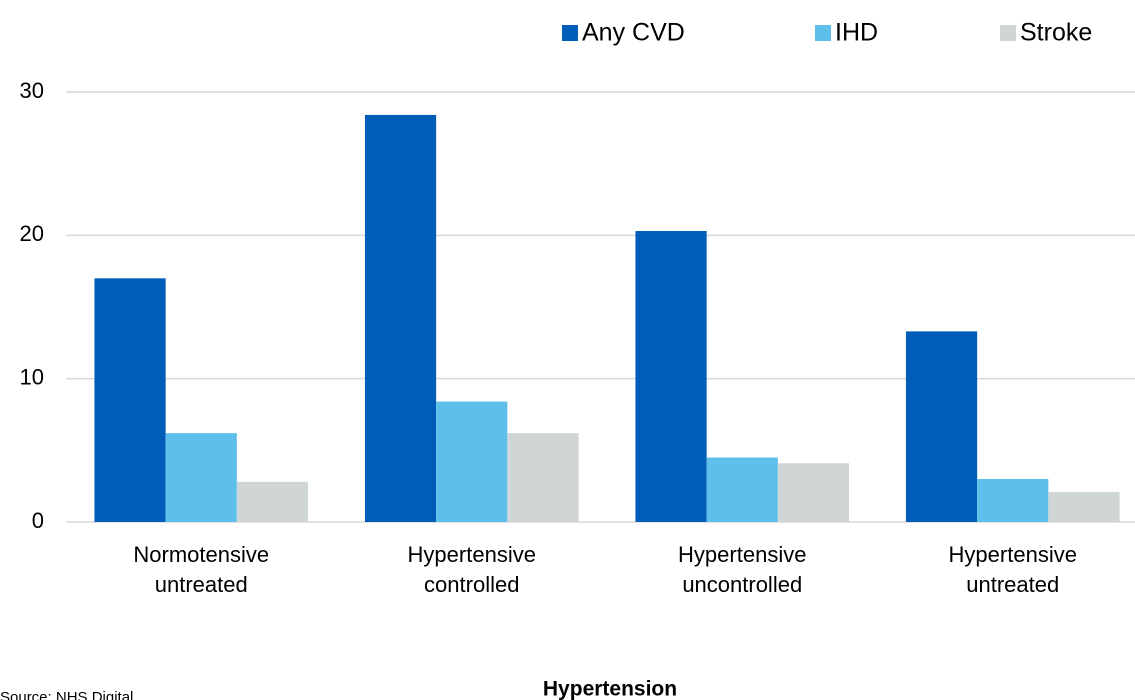 The width and height of the screenshot is (1135, 700). Describe the element at coordinates (201, 569) in the screenshot. I see `x-tick-label: Normotensive untreated` at that location.